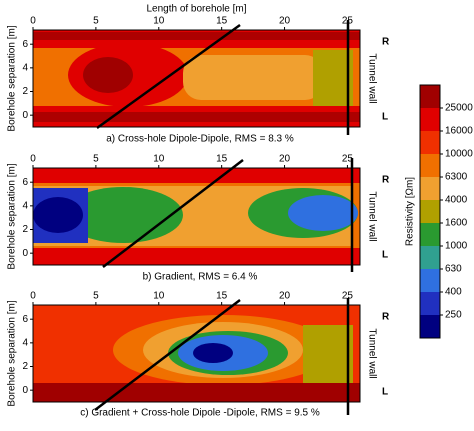  What do you see at coordinates (459, 108) in the screenshot?
I see `colorbar-tick-label: 25000` at bounding box center [459, 108].